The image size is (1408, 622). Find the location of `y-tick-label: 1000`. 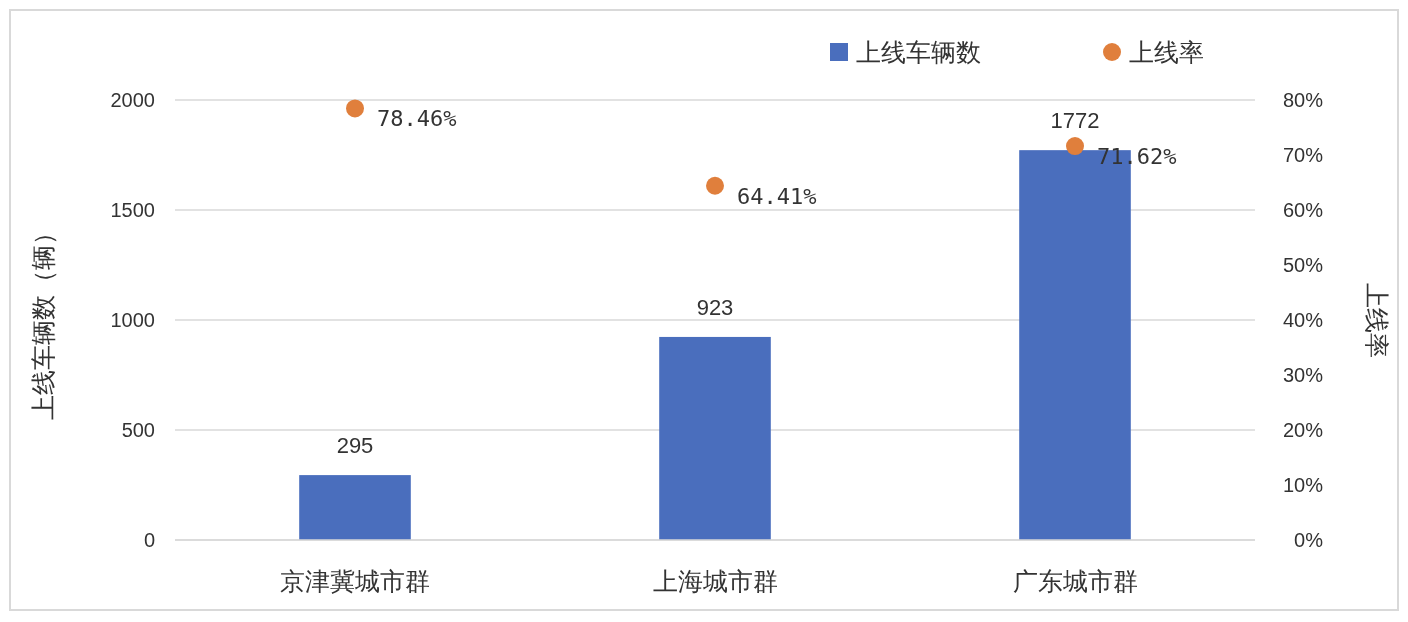

y-tick-label: 1000 is located at coordinates (132, 320).